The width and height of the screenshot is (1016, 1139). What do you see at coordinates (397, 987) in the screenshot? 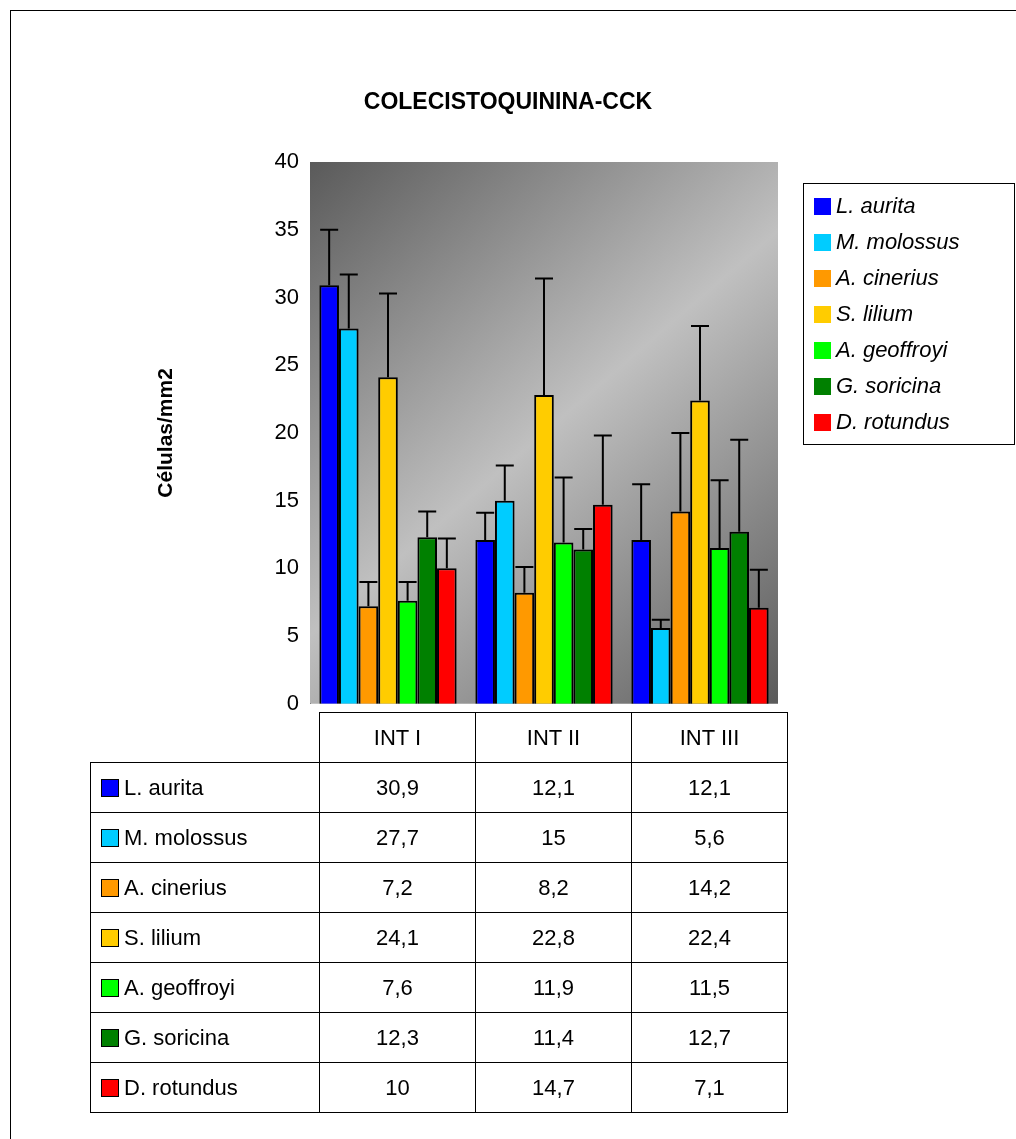
I see `data-label: 7,6` at bounding box center [397, 987].